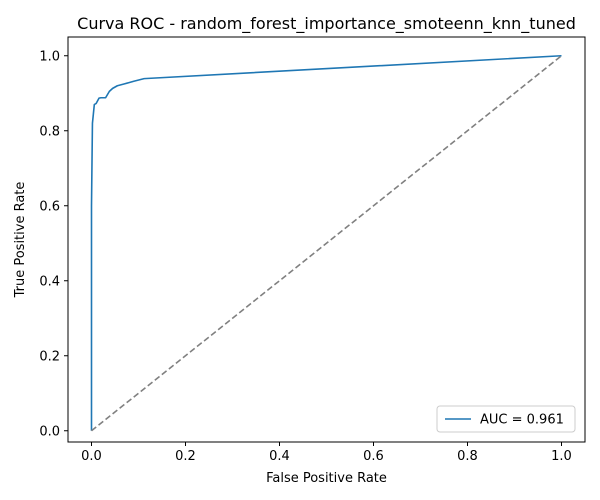 The image size is (600, 500). I want to click on x-tick-label: 1.0, so click(561, 456).